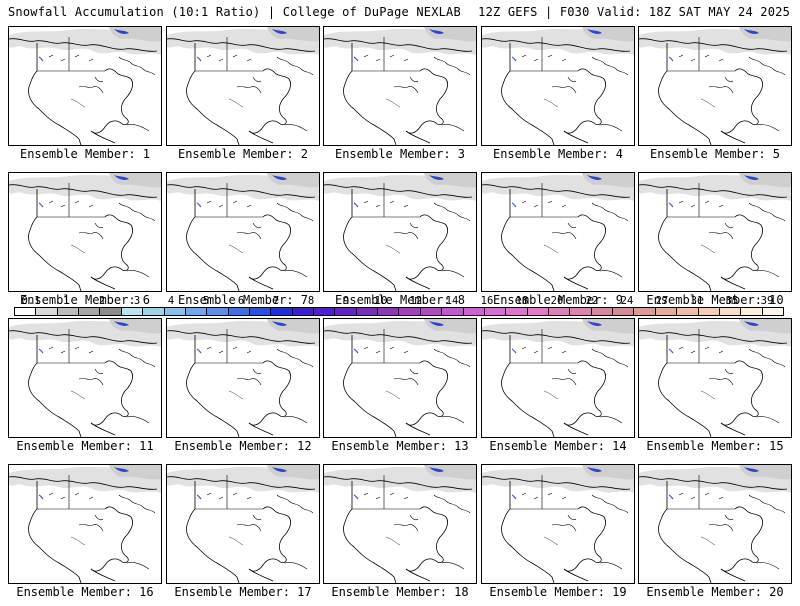 This screenshot has height=606, width=800. I want to click on ensemble-panel-12: Ensemble Member: 12, so click(243, 389).